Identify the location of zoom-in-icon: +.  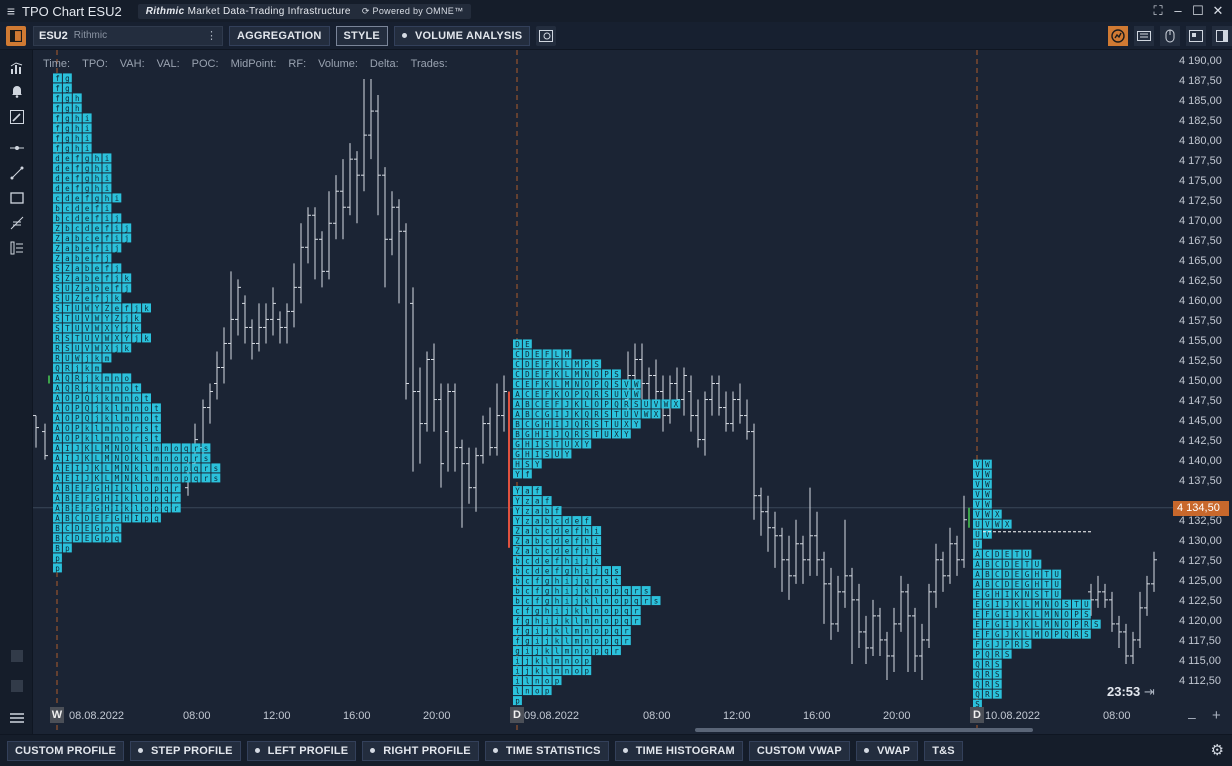
(1216, 715).